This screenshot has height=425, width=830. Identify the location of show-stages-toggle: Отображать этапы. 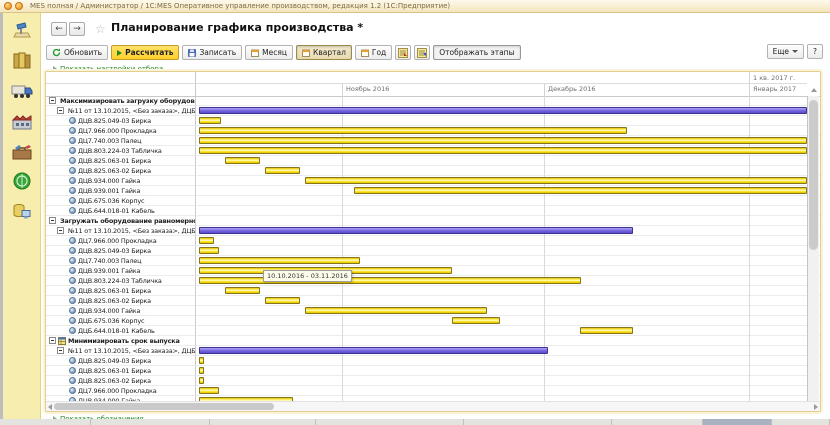
(477, 52).